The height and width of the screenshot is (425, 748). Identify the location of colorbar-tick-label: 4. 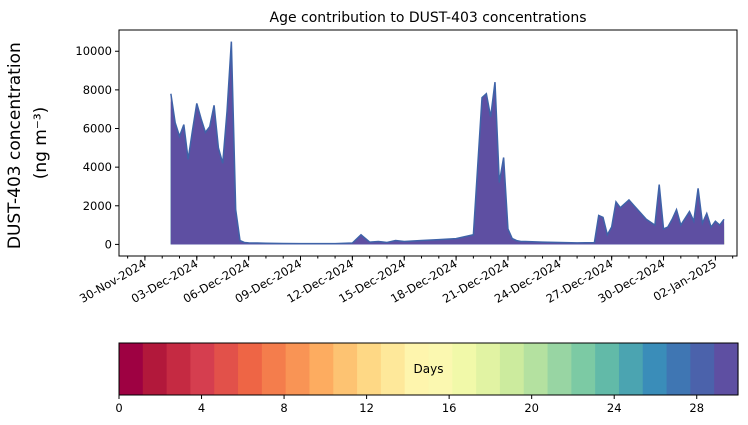
(201, 408).